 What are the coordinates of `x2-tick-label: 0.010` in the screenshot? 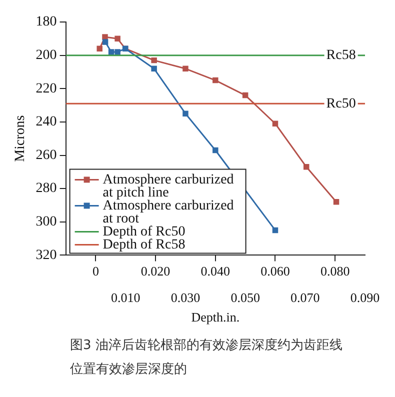 It's located at (125, 298).